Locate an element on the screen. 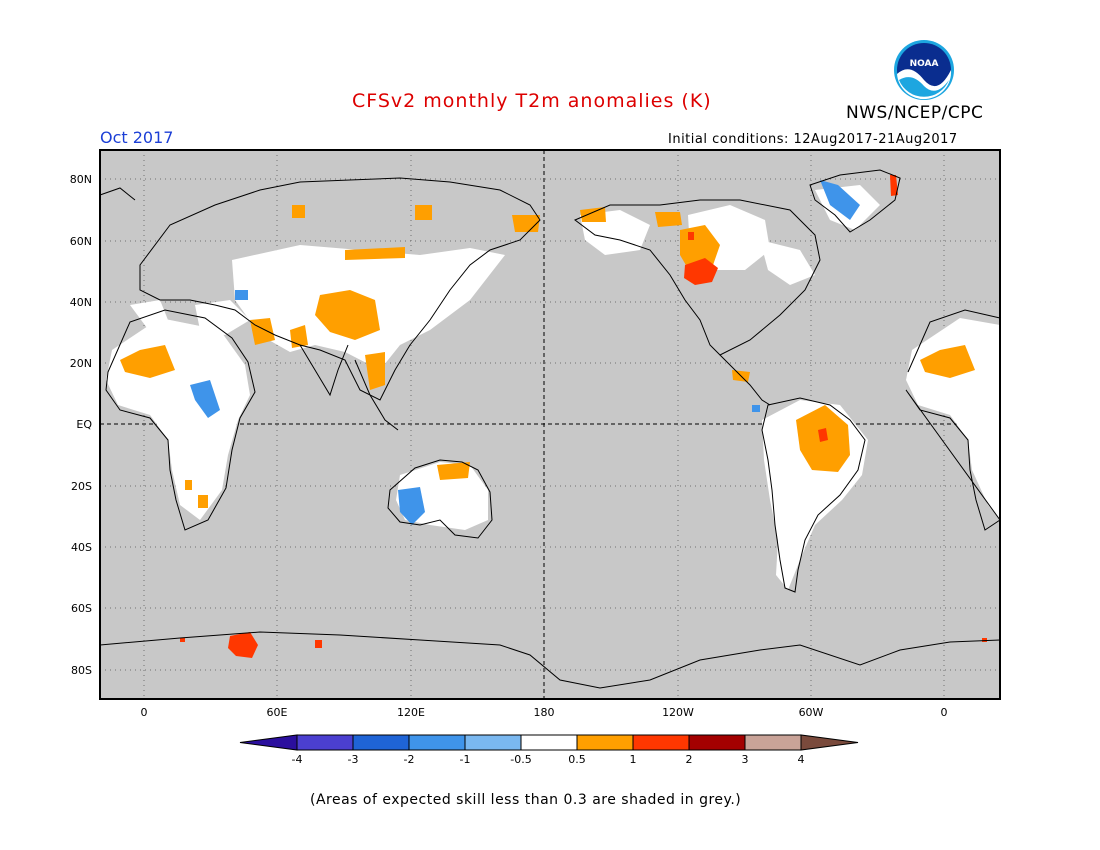 The width and height of the screenshot is (1100, 850). lon-label: 120E is located at coordinates (411, 712).